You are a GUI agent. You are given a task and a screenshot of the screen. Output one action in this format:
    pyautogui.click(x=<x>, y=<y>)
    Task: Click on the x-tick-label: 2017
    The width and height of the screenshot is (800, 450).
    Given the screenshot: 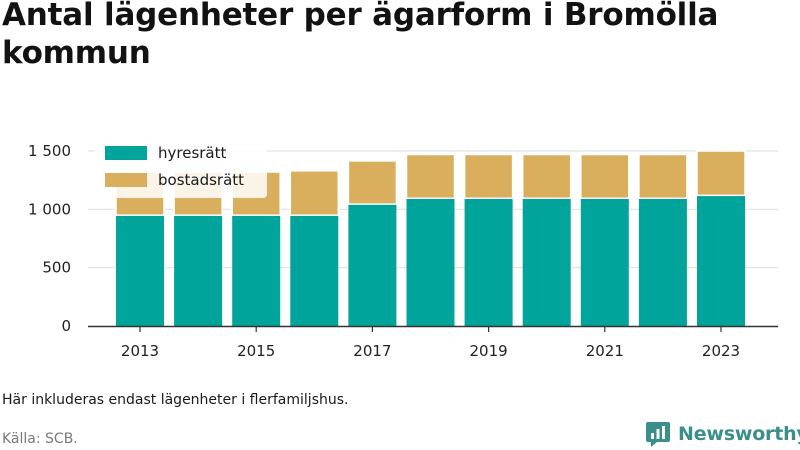 What is the action you would take?
    pyautogui.click(x=372, y=351)
    